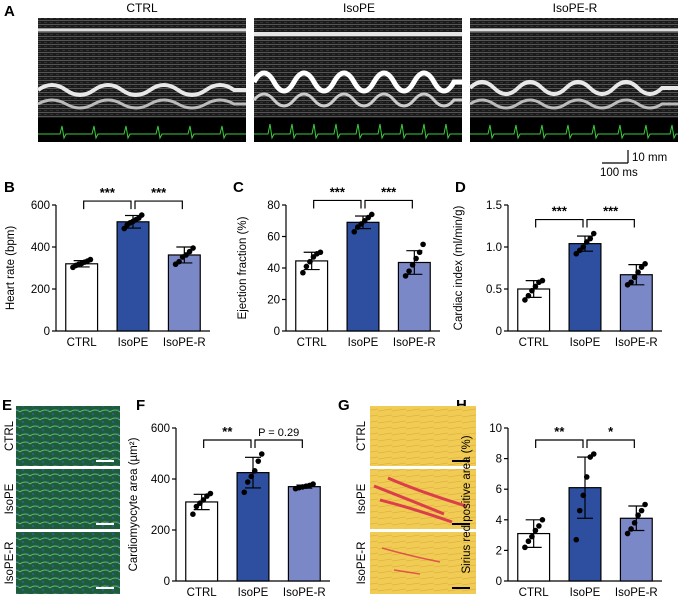 Image resolution: width=685 pixels, height=602 pixels. I want to click on y-tick-label: 200, so click(40, 290).